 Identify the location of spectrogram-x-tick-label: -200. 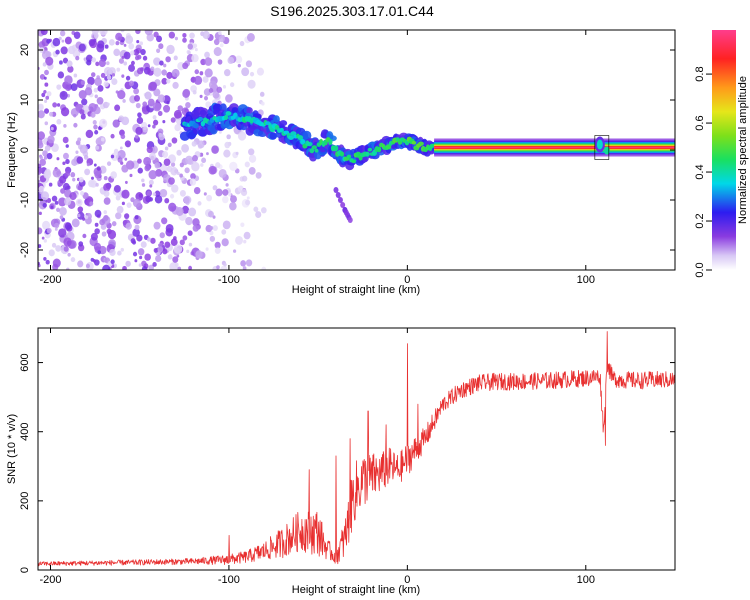
(50, 280).